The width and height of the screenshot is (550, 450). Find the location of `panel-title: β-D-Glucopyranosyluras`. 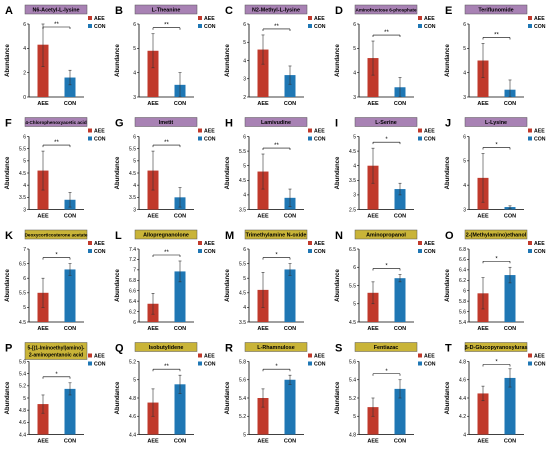

panel-title: β-D-Glucopyranosyluras is located at coordinates (496, 348).